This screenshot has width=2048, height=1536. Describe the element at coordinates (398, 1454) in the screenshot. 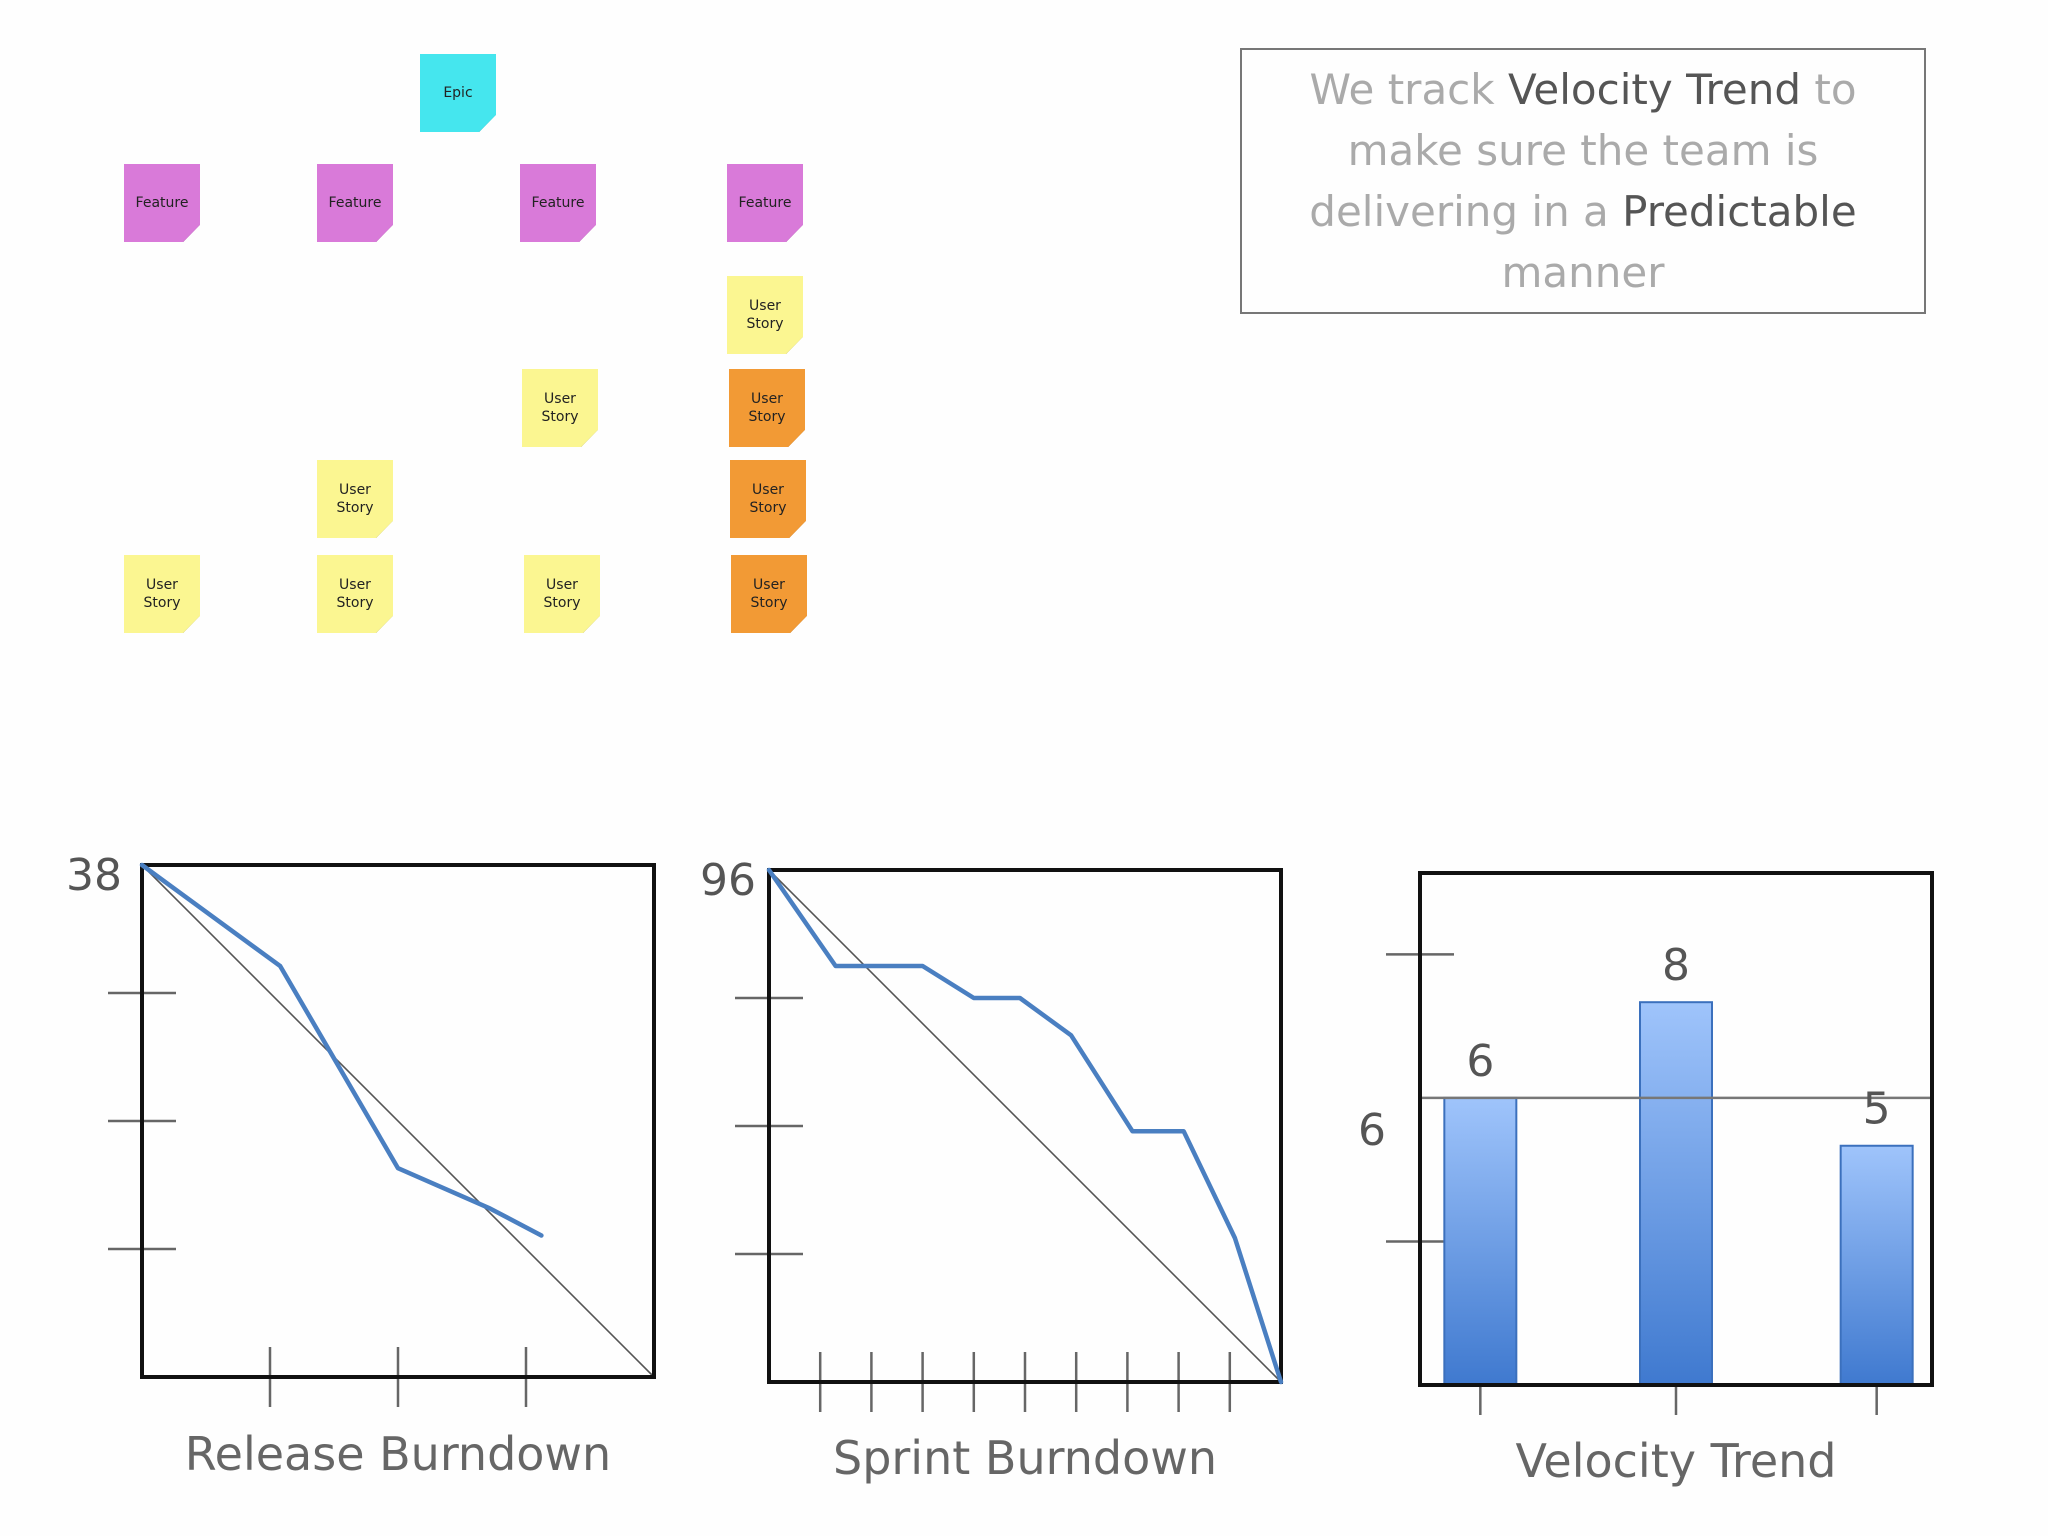

I see `chart-title: Release Burndown` at that location.